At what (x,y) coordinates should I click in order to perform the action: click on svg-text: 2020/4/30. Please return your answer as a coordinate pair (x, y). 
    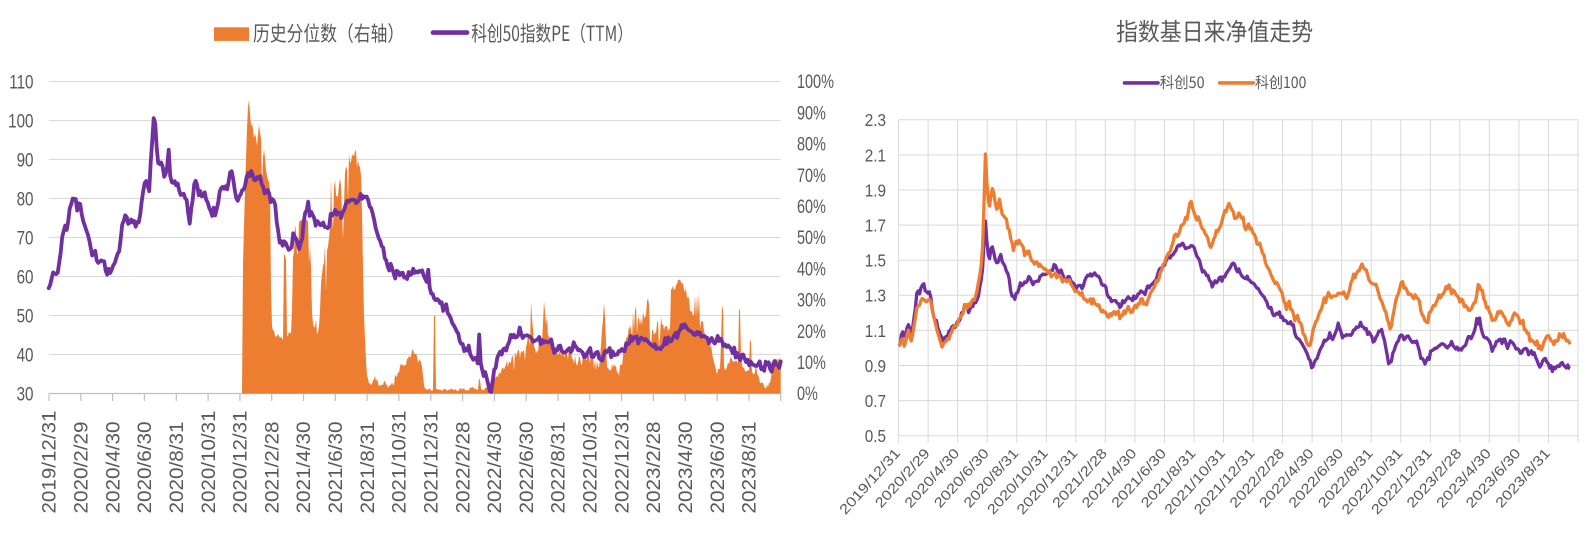
    Looking at the image, I should click on (113, 468).